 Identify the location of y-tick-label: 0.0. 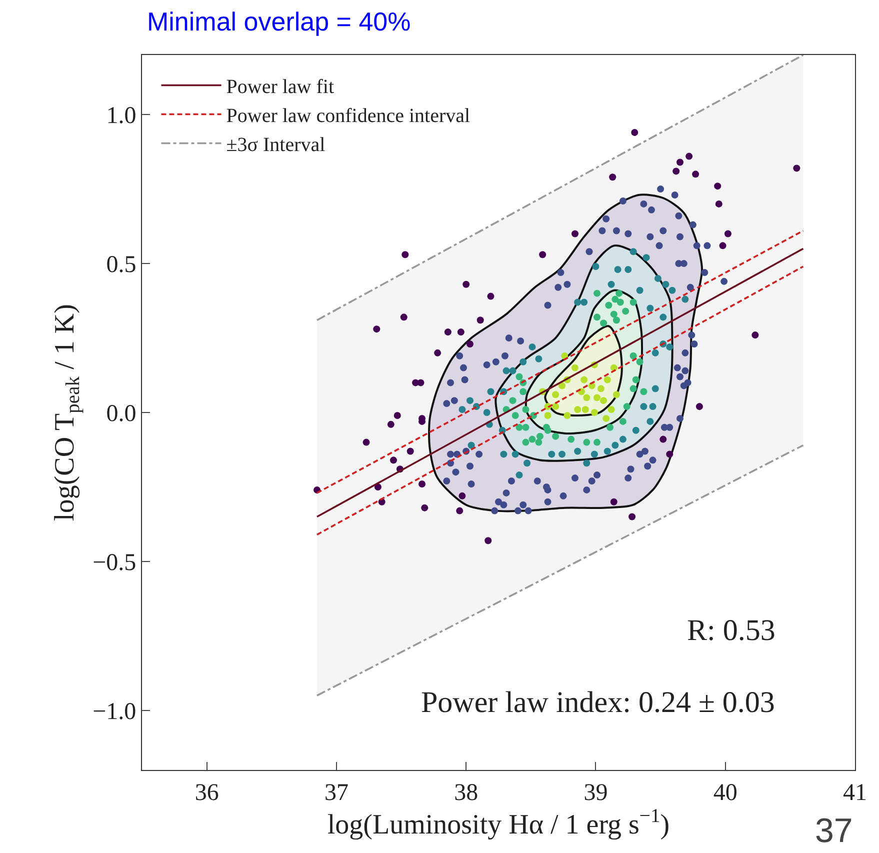
(121, 413).